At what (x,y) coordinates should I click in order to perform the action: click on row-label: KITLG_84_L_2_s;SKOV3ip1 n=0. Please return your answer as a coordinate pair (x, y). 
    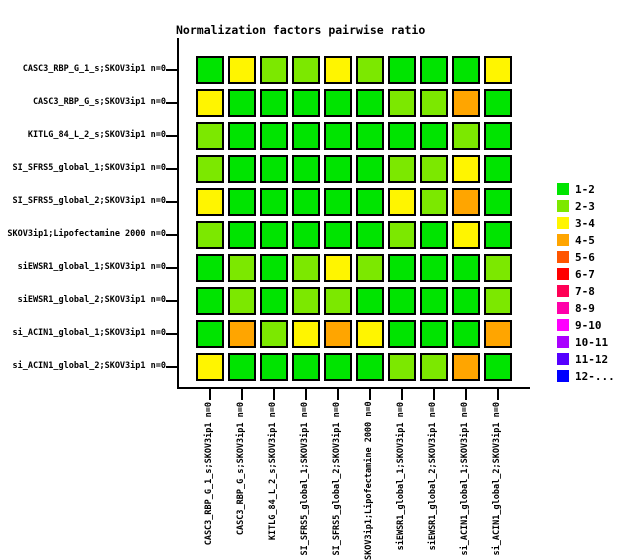
    Looking at the image, I should click on (96, 135).